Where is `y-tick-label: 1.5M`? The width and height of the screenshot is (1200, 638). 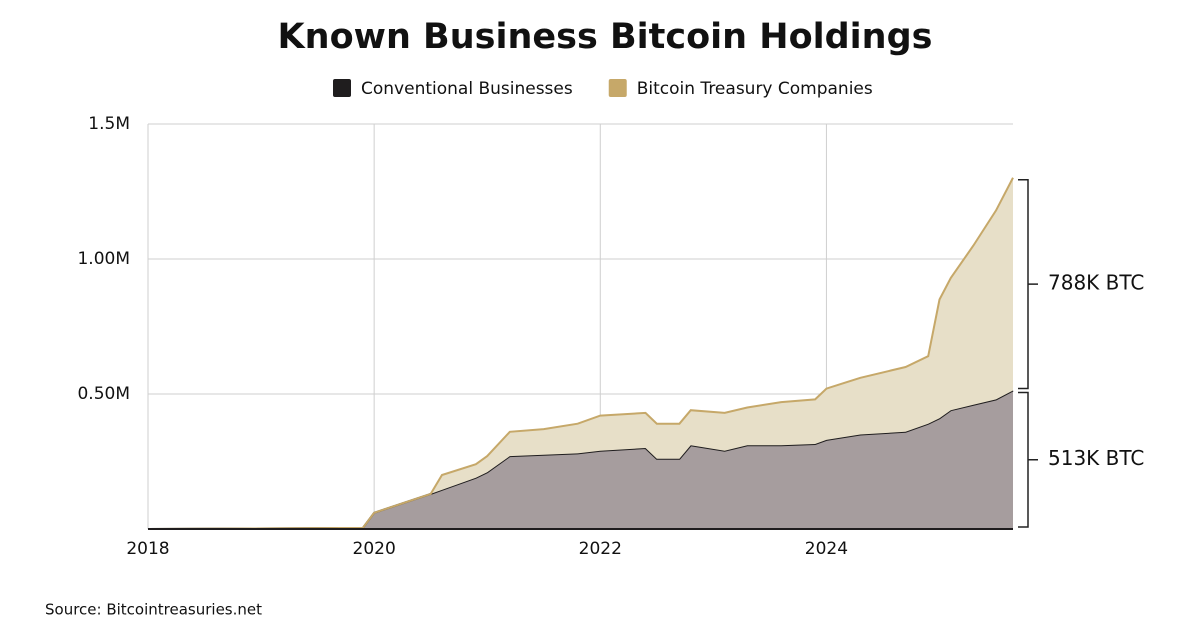
y-tick-label: 1.5M is located at coordinates (109, 124).